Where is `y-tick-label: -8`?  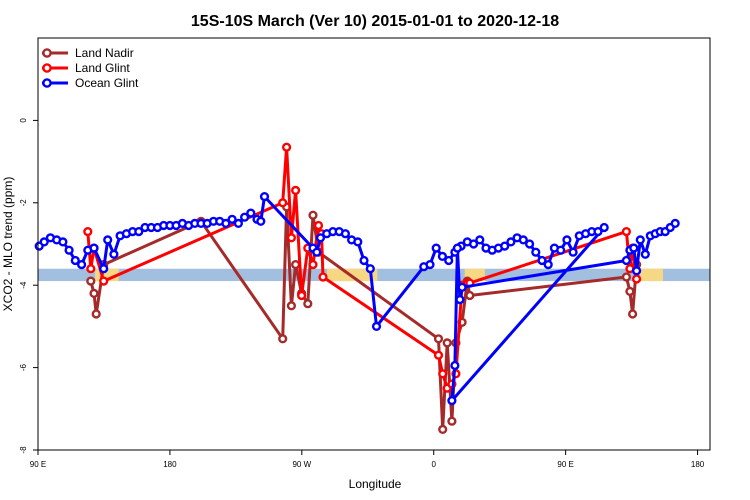 y-tick-label: -8 is located at coordinates (23, 450).